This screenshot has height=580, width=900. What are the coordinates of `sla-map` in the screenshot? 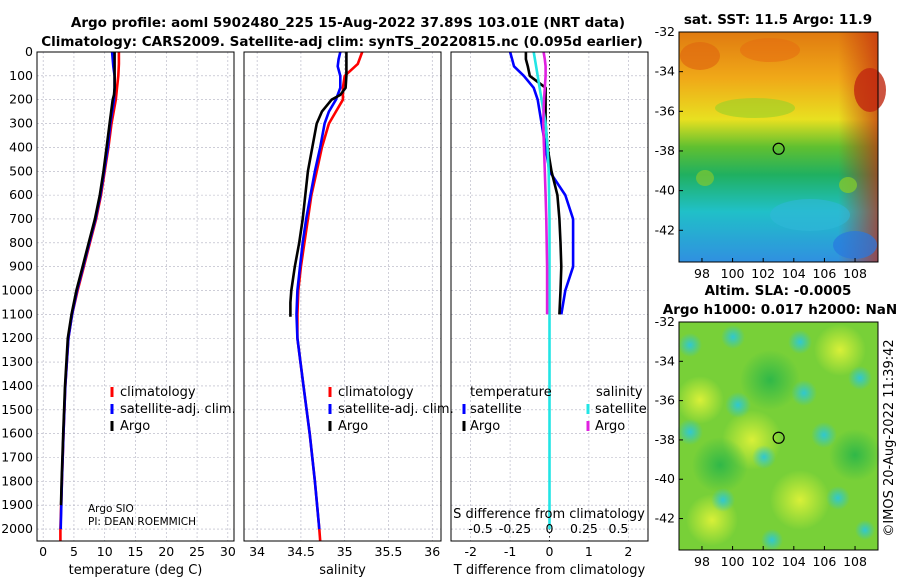 It's located at (778, 436).